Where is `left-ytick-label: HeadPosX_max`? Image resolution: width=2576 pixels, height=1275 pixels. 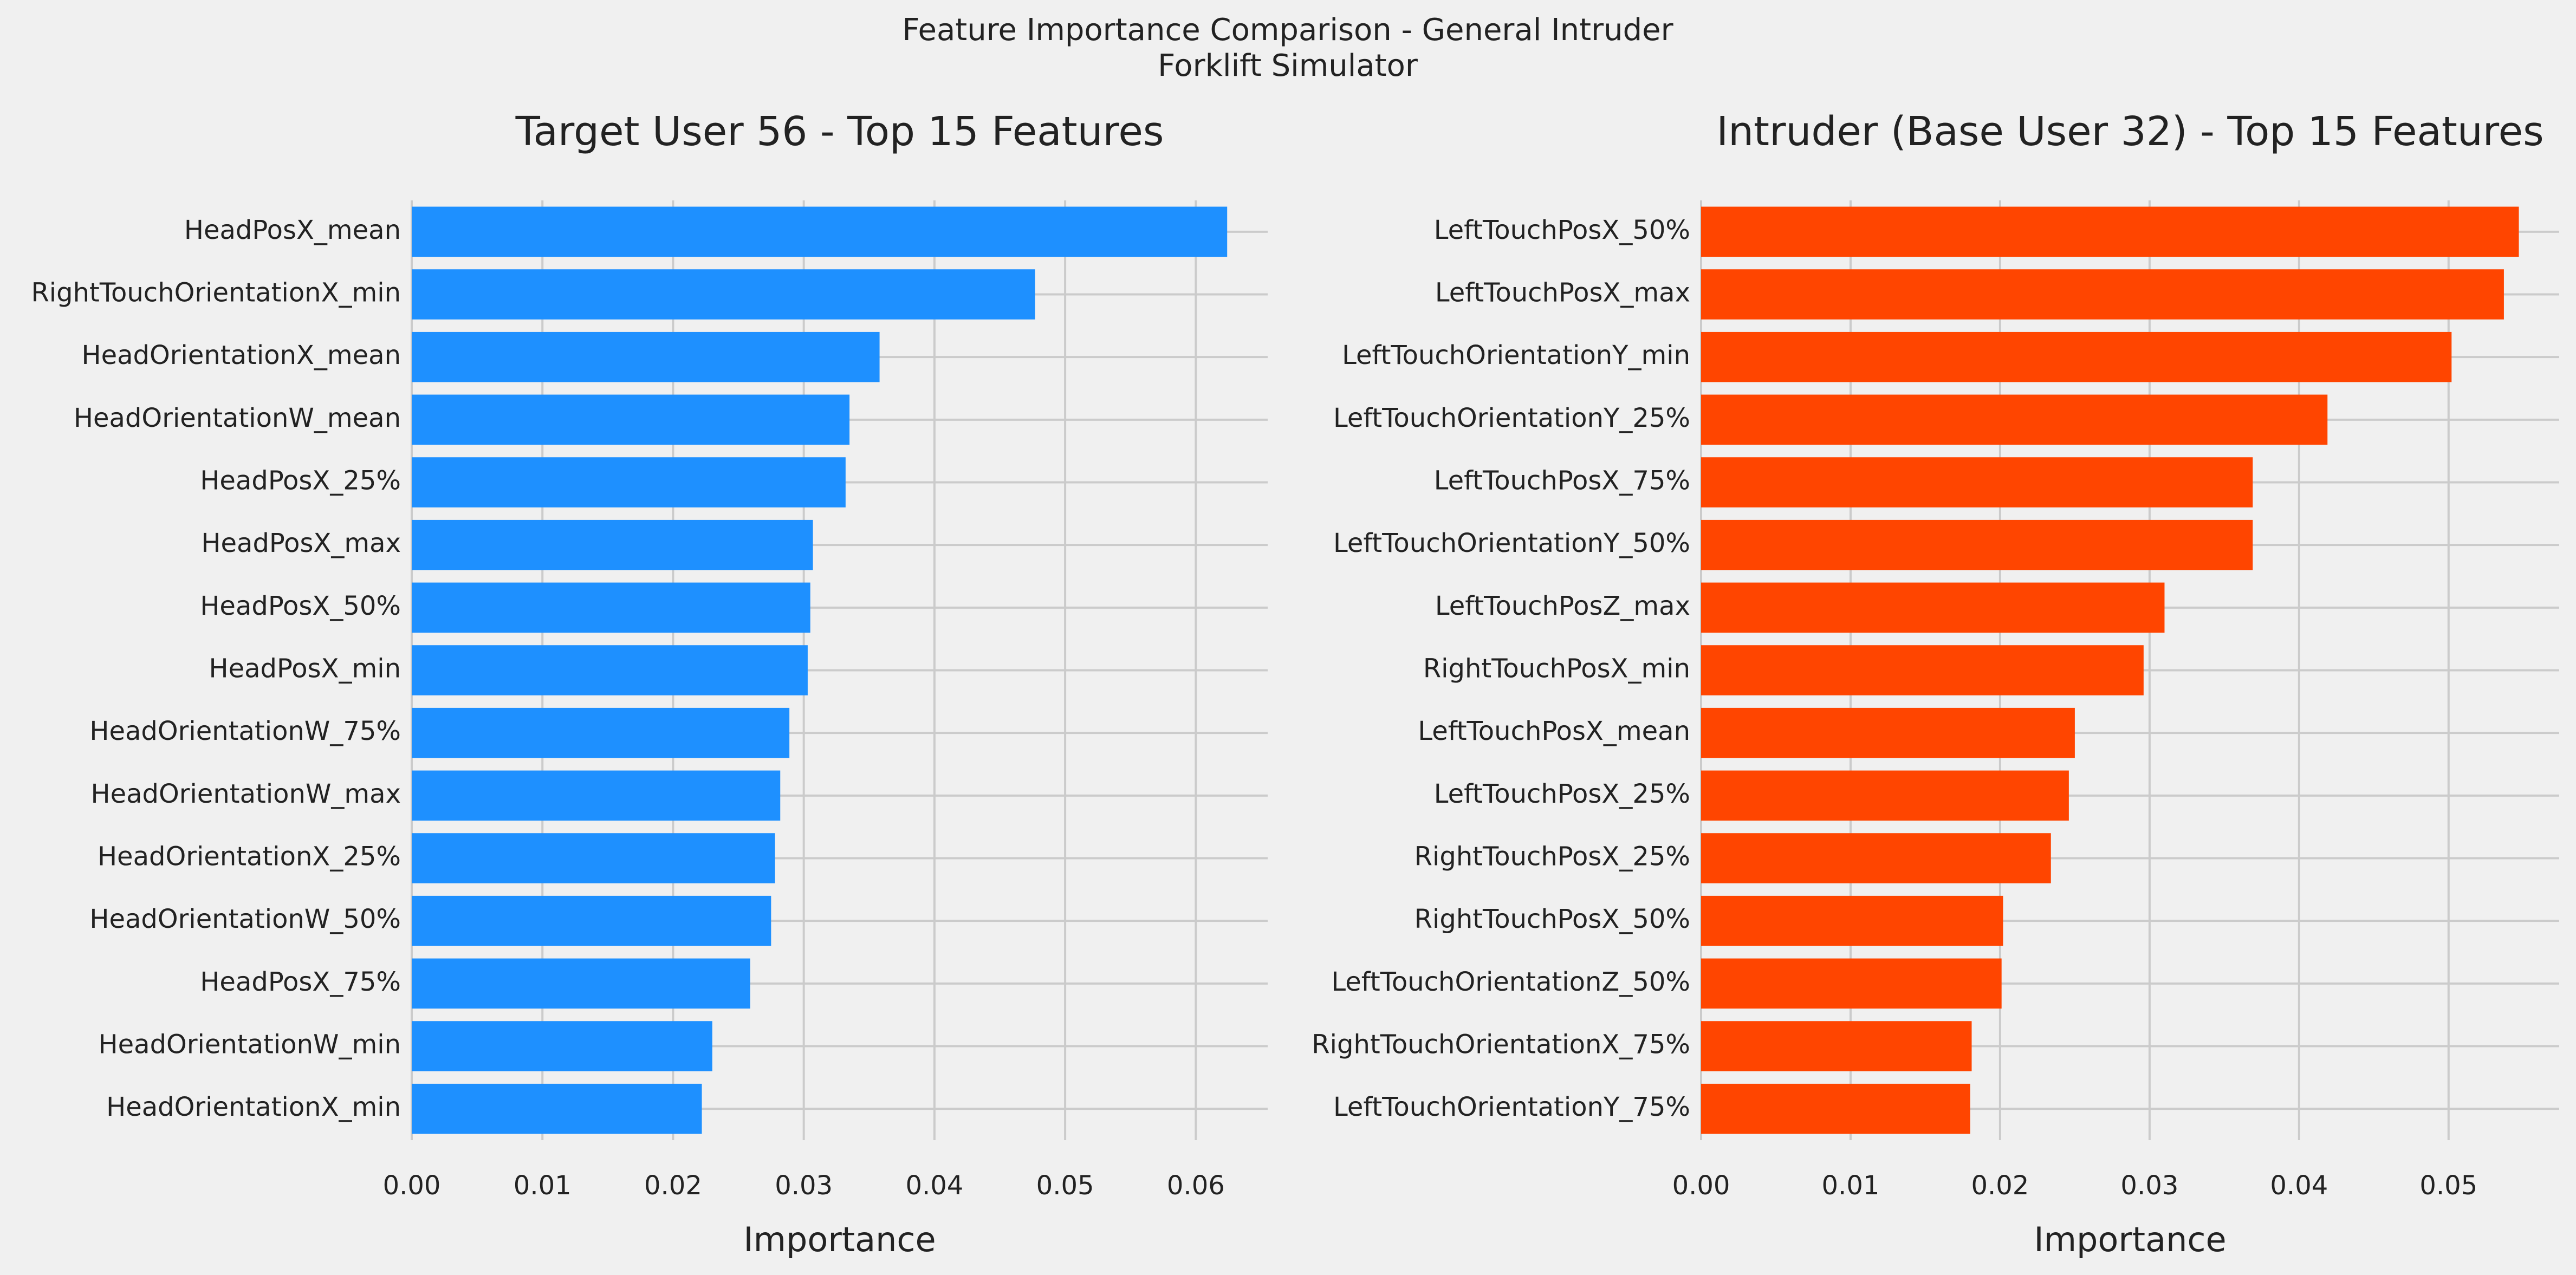
left-ytick-label: HeadPosX_max is located at coordinates (301, 543).